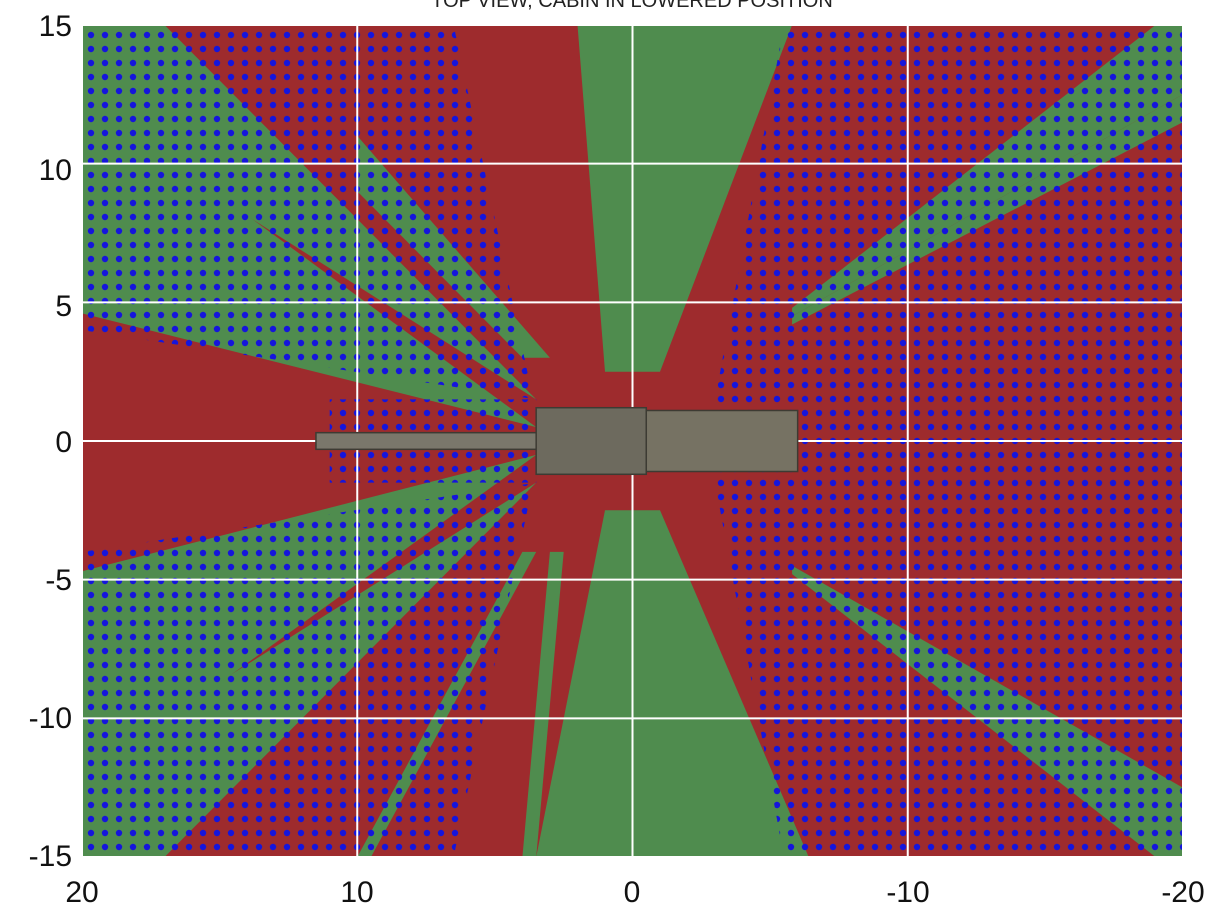  Describe the element at coordinates (907, 892) in the screenshot. I see `x-tick-label: -10` at that location.